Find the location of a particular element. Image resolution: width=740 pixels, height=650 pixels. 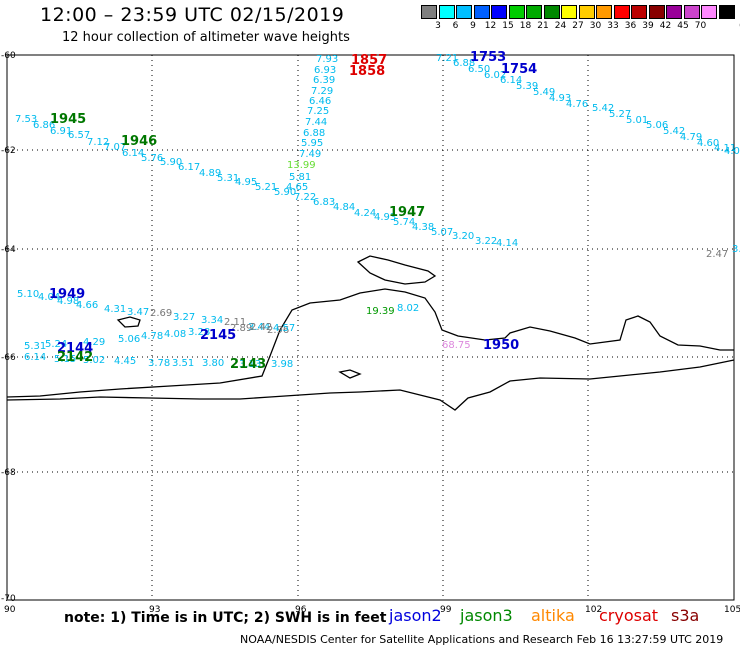

swh-value-label: 7.49 is located at coordinates (310, 154).